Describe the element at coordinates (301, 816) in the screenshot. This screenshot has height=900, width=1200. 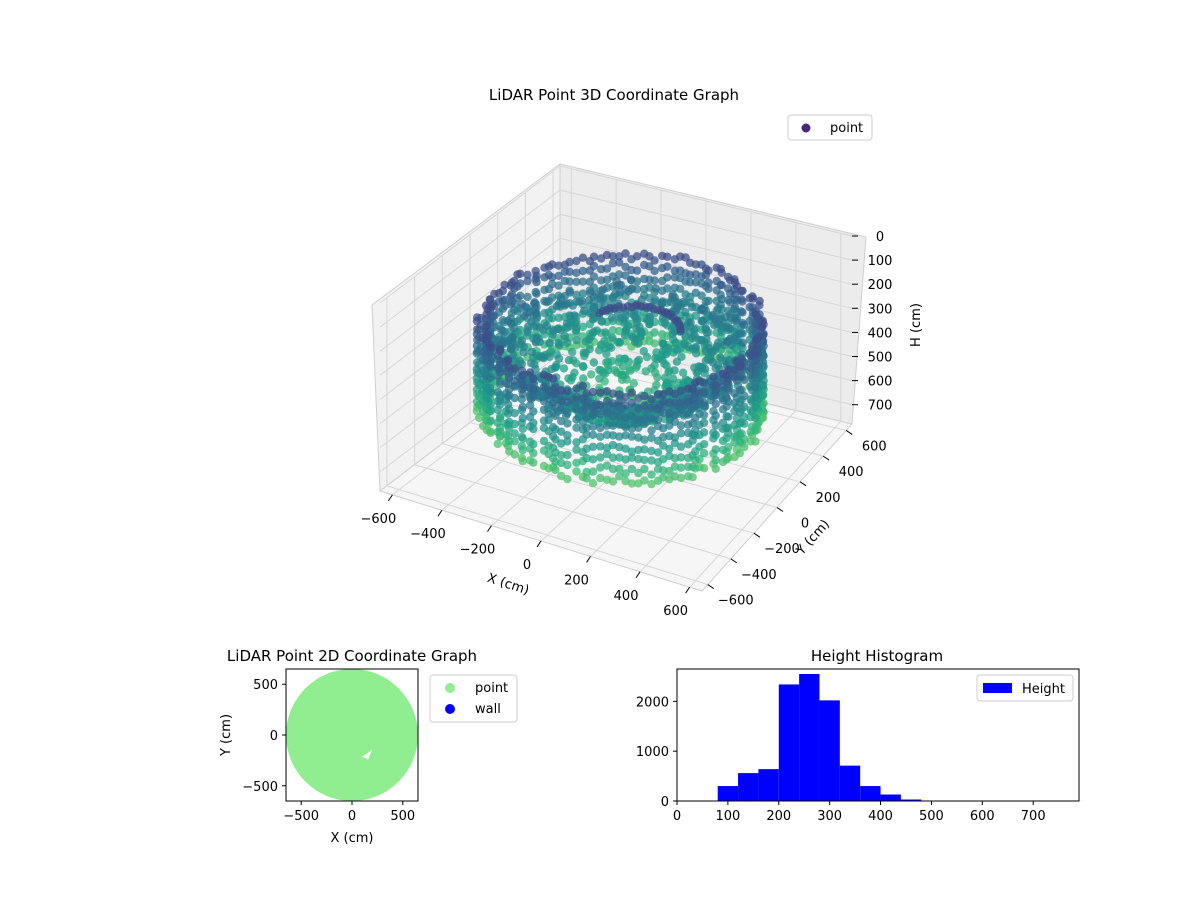
I see `x-tick-label: −500` at that location.